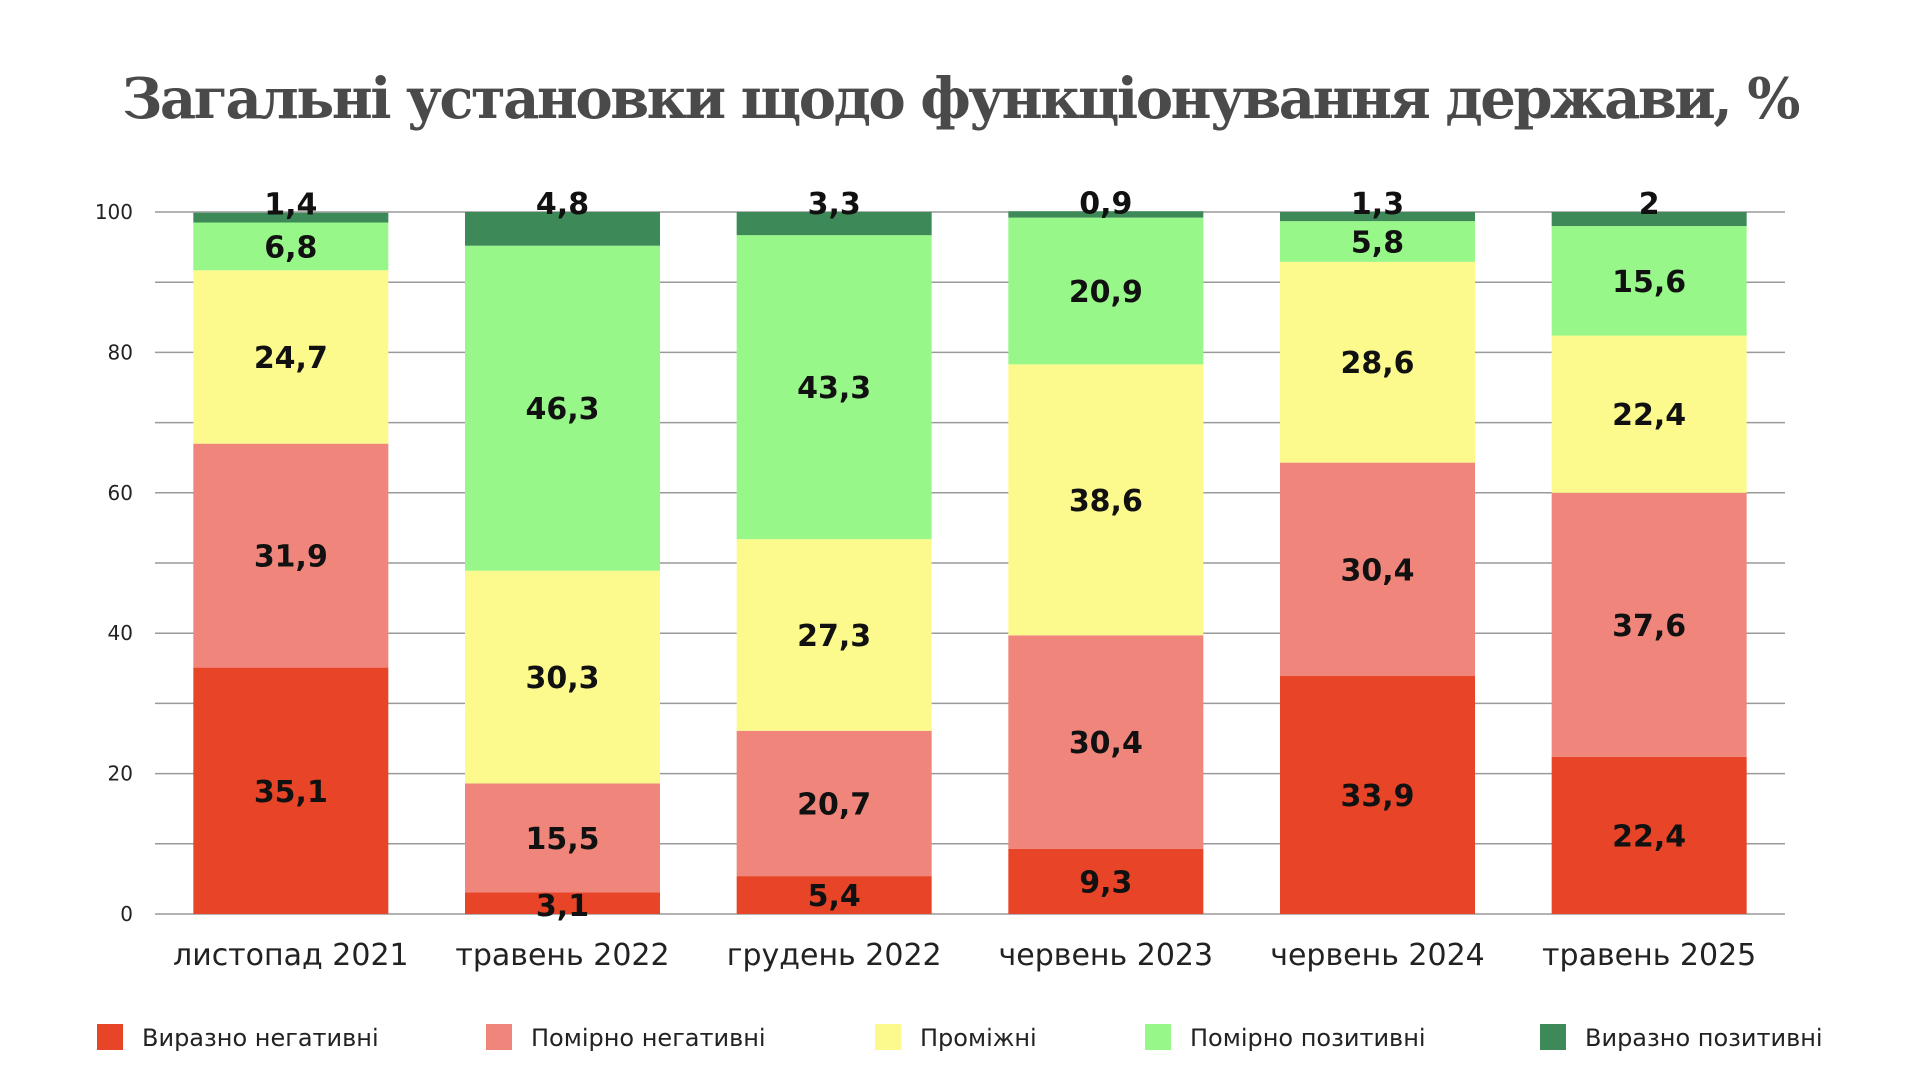 The width and height of the screenshot is (1920, 1080). I want to click on x-tick-label: червень 2024, so click(1377, 955).